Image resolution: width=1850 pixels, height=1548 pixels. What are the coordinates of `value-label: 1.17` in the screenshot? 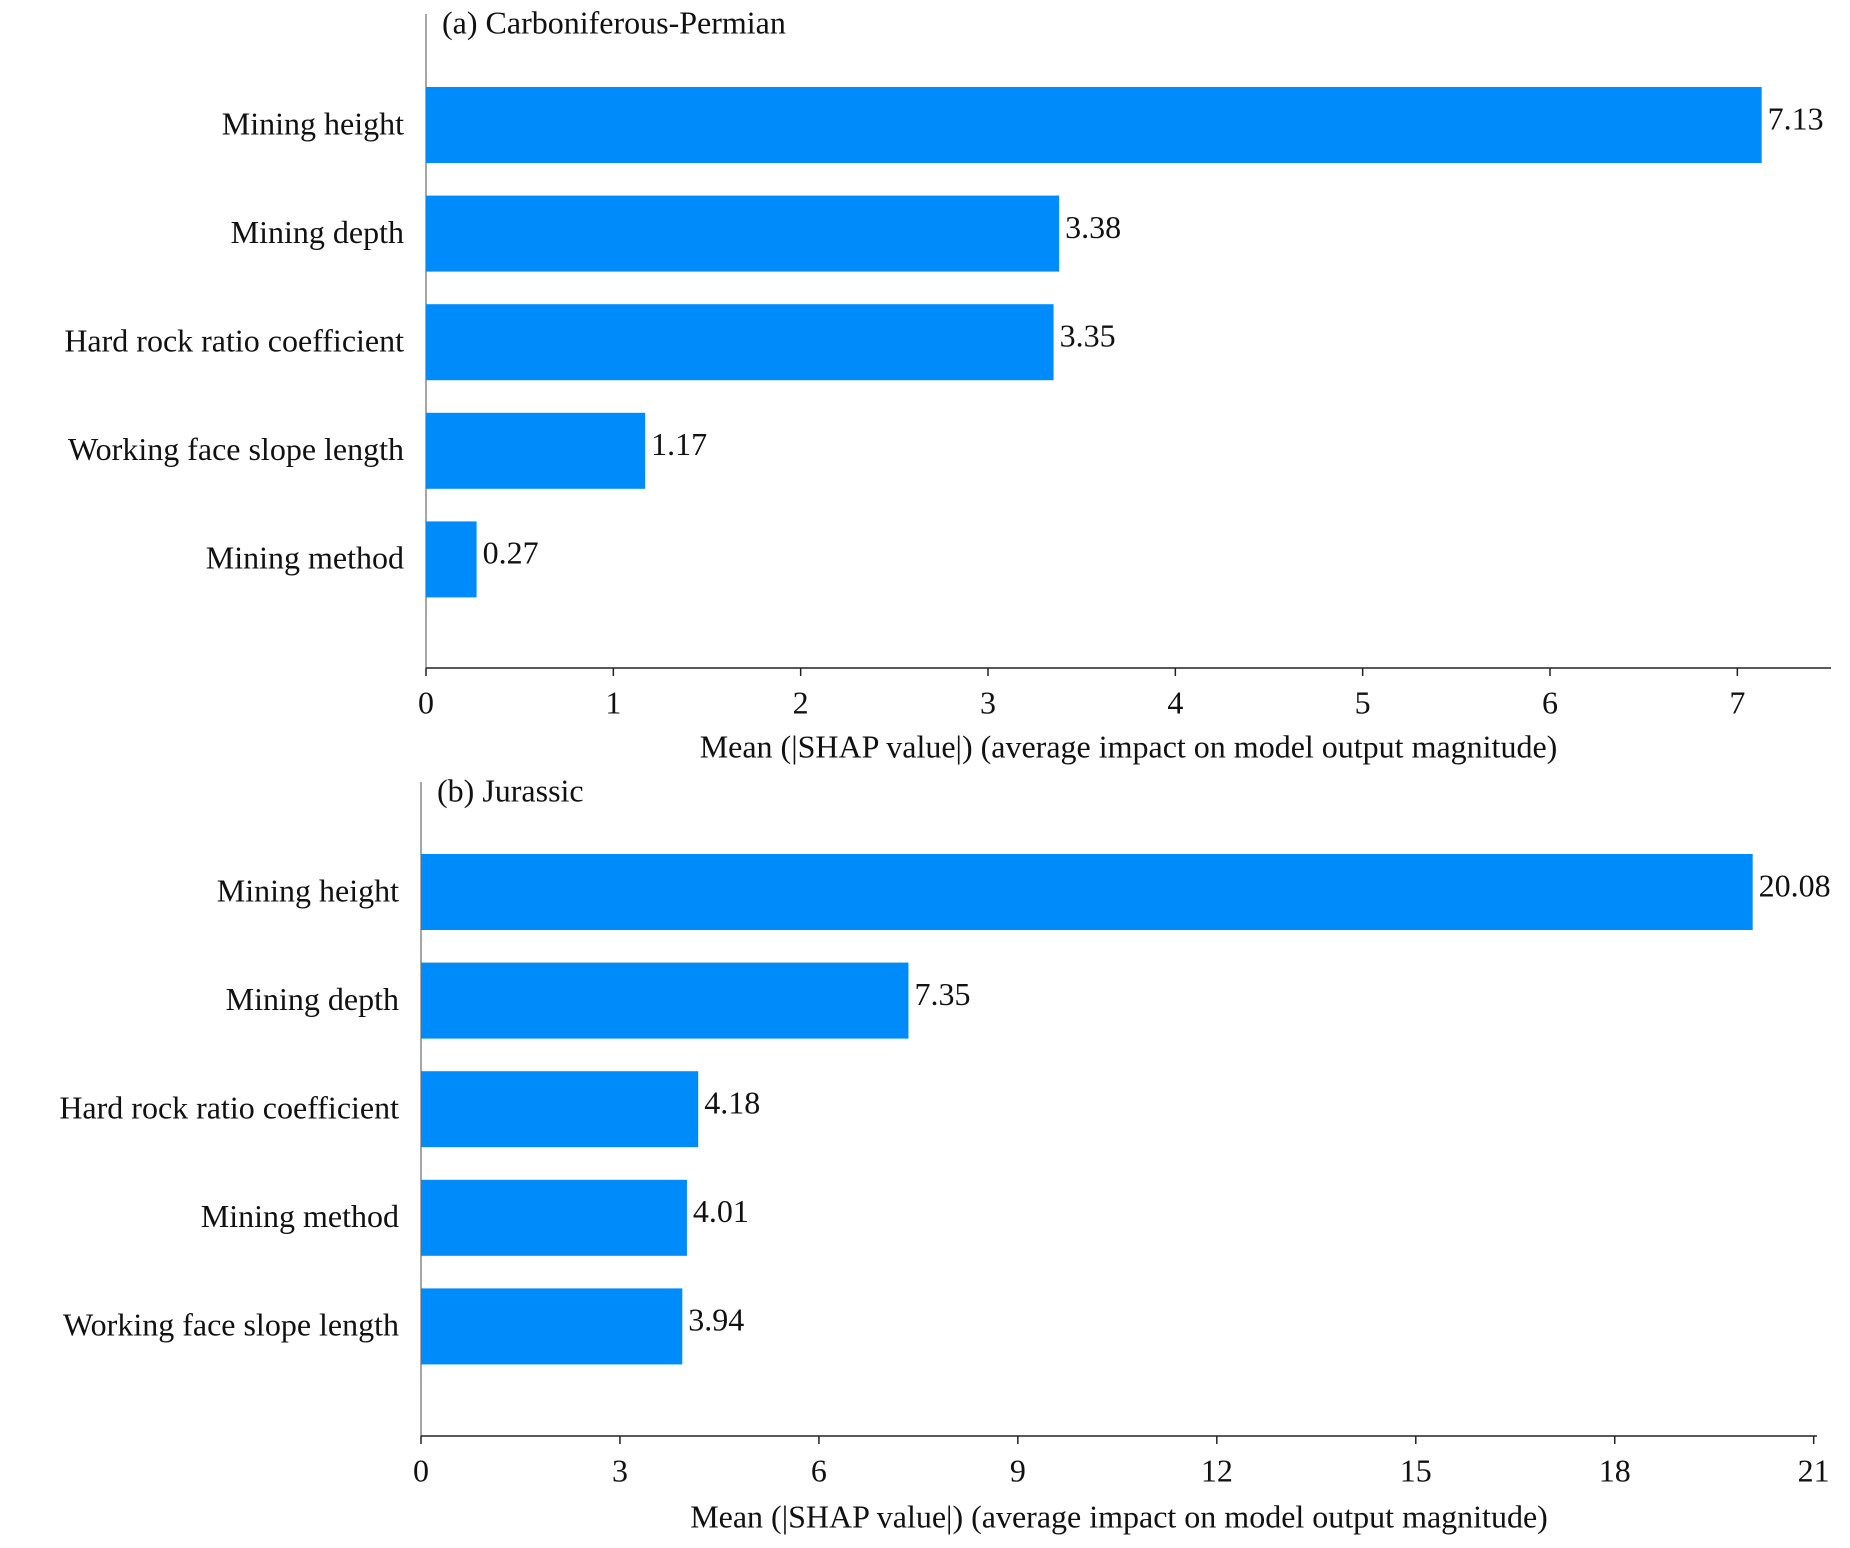 It's located at (679, 444).